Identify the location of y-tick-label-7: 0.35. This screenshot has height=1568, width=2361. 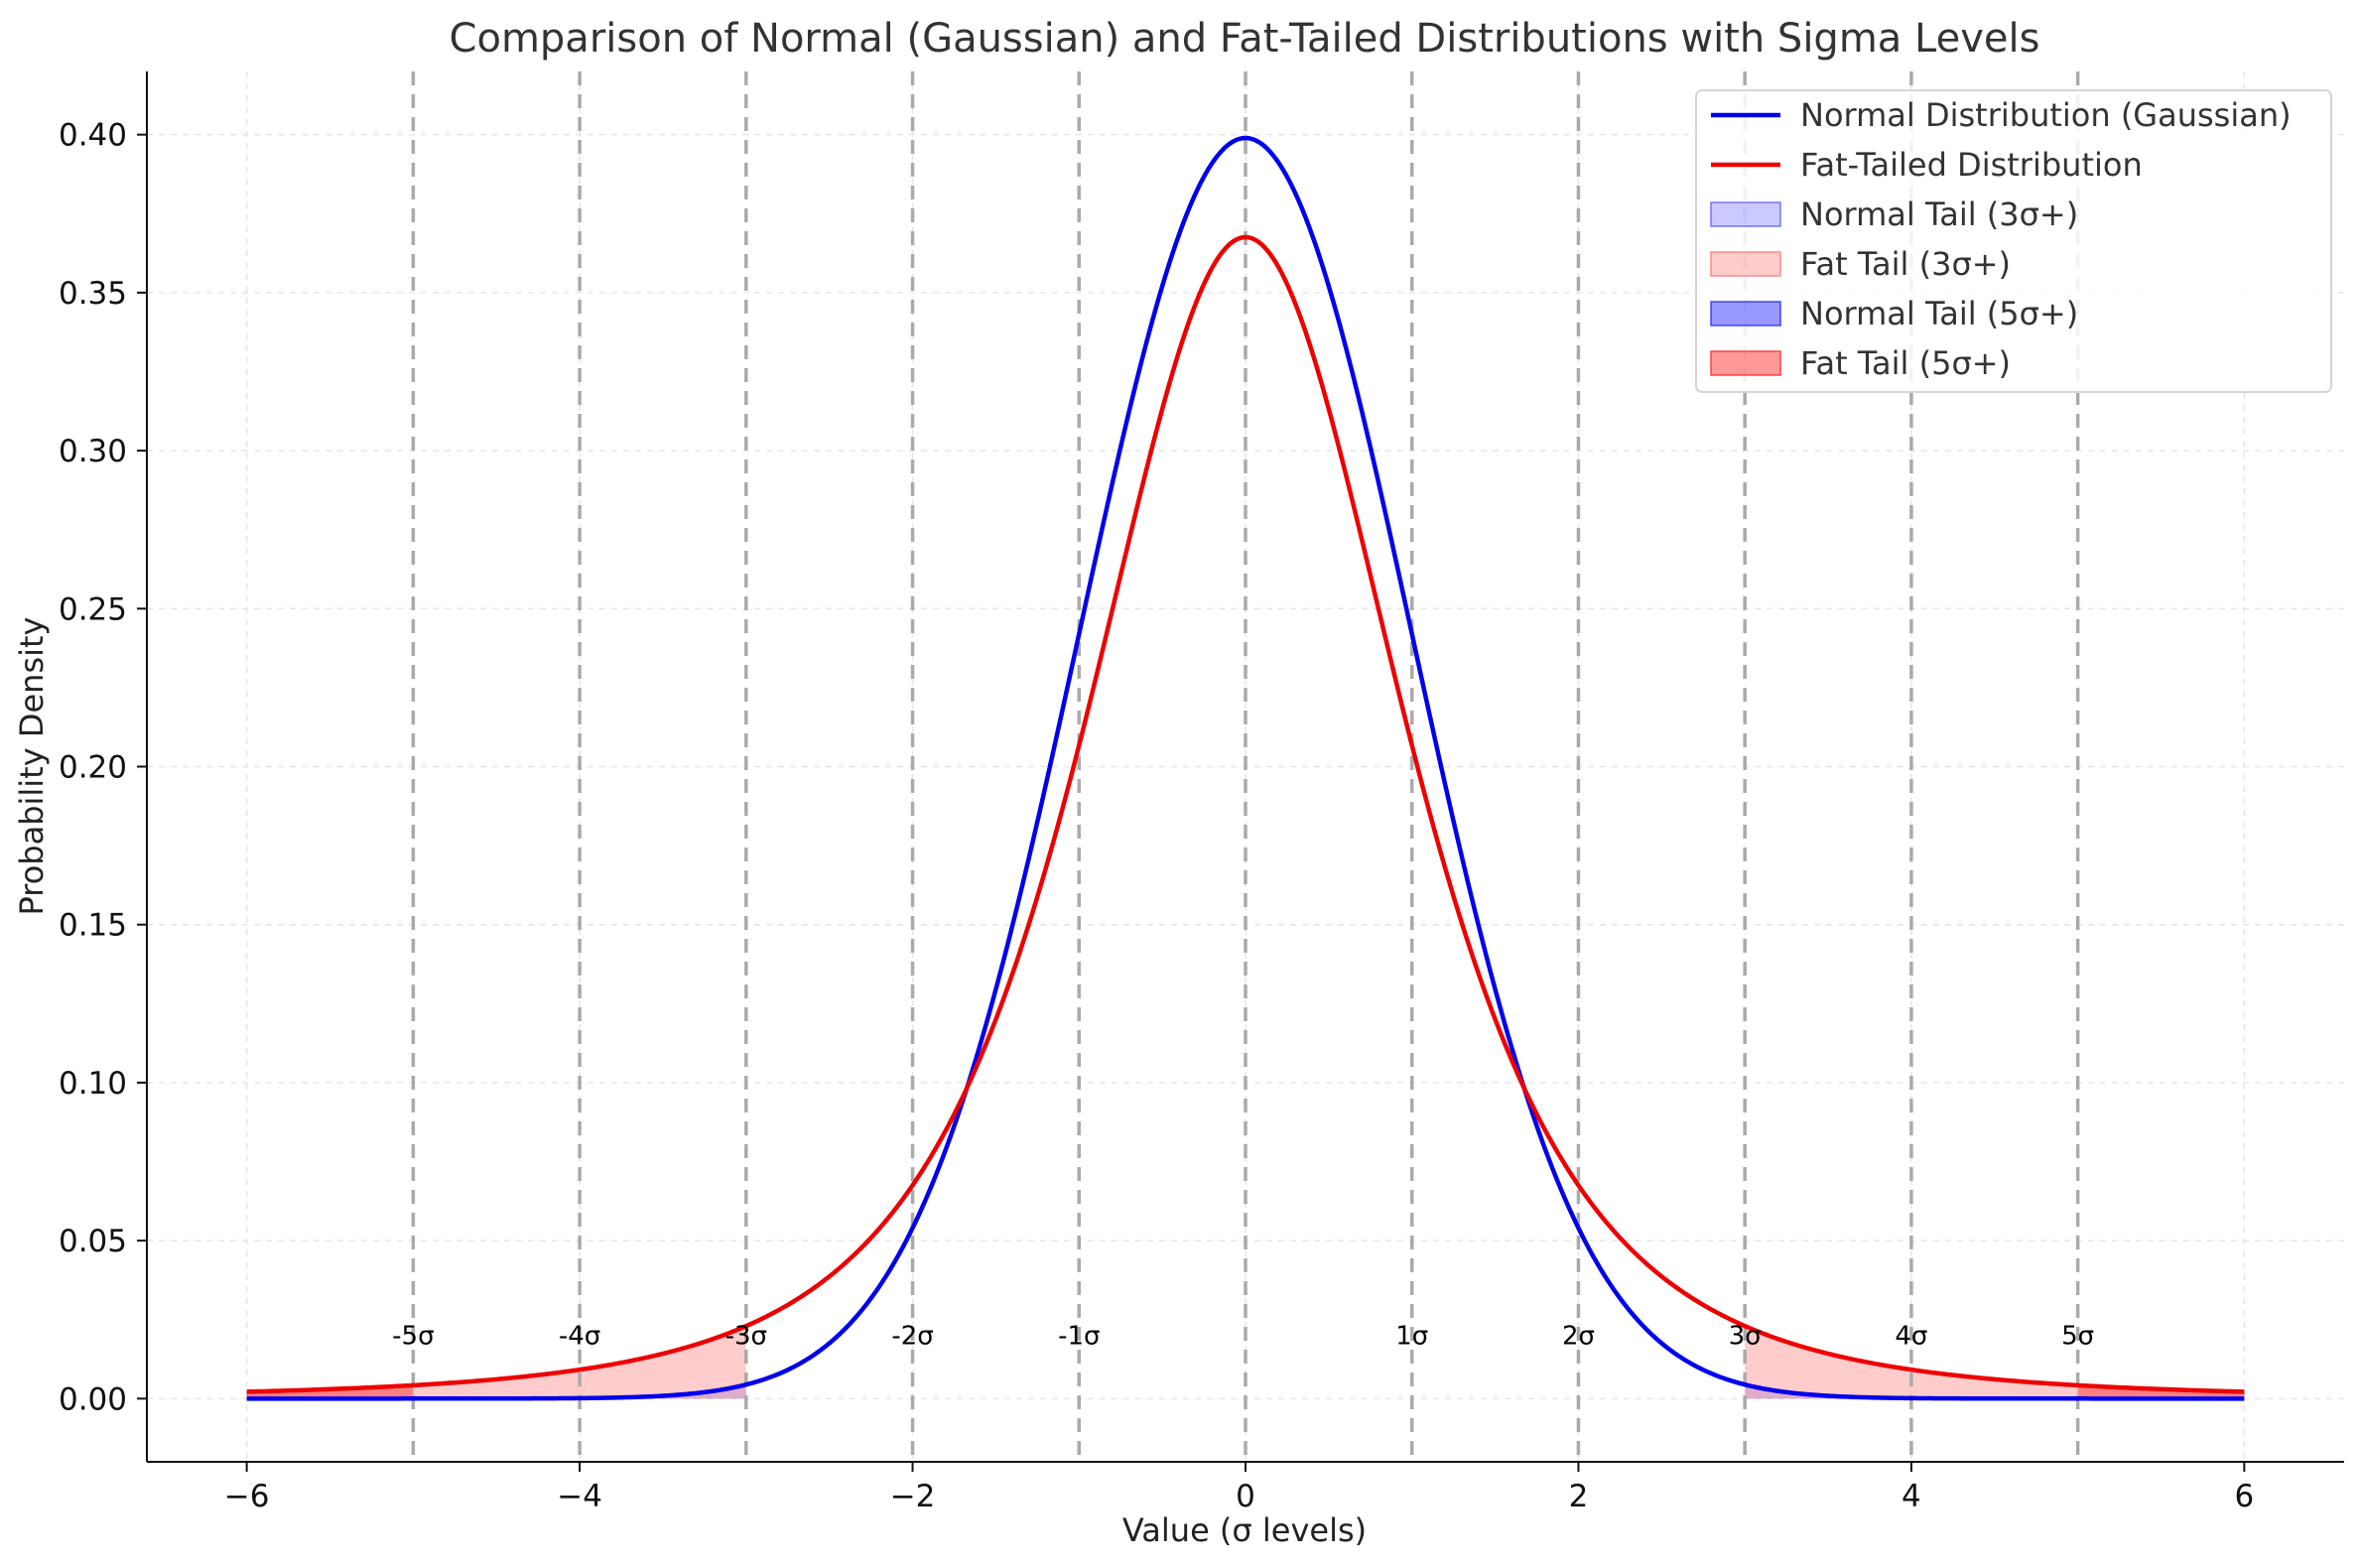
(93, 294).